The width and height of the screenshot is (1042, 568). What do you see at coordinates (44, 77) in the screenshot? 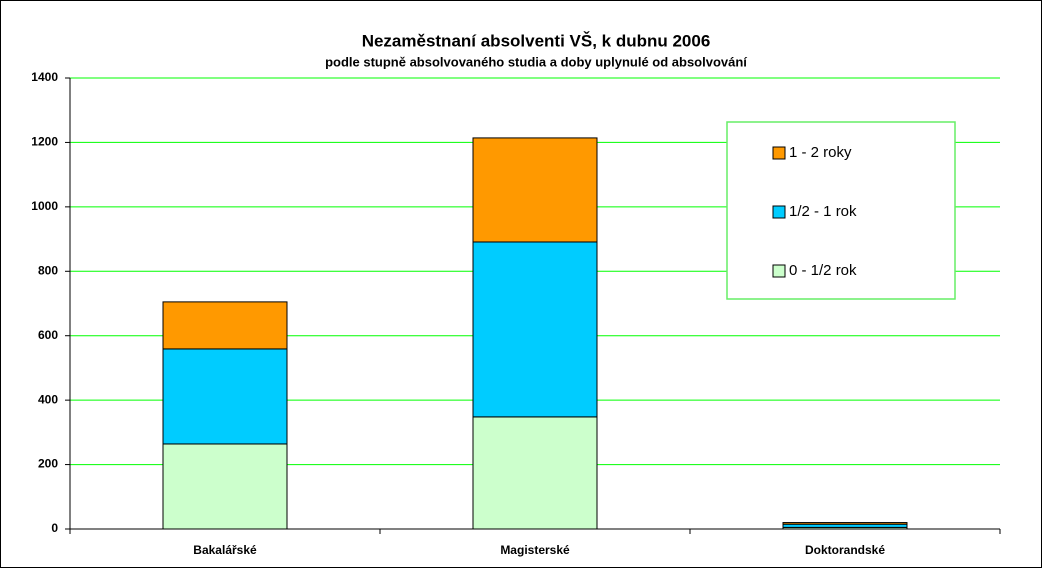
I see `y-tick-label: 1400` at bounding box center [44, 77].